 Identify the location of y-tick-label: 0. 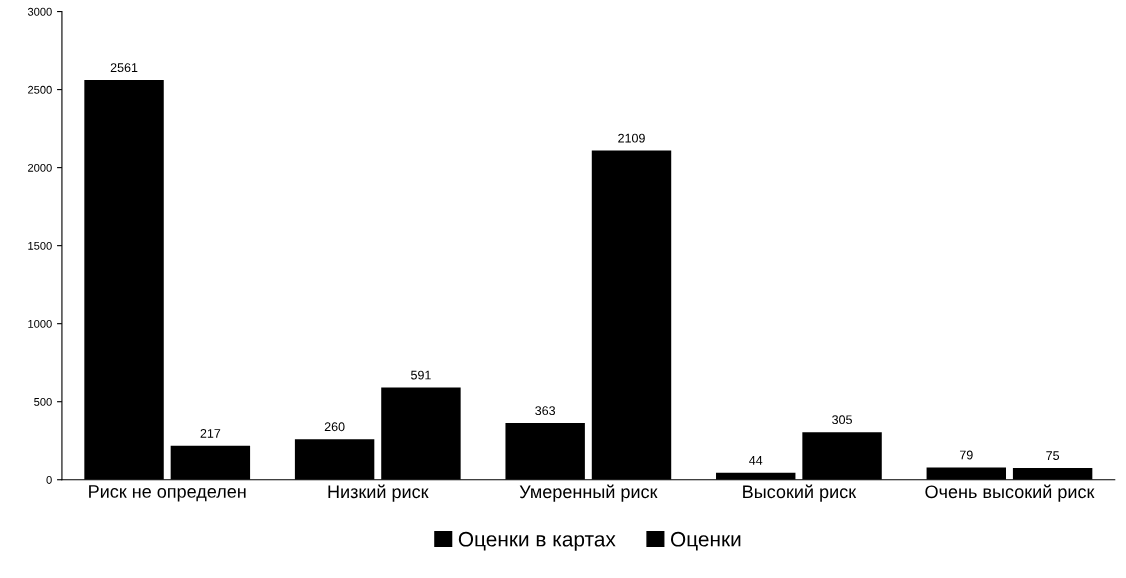
(49, 480).